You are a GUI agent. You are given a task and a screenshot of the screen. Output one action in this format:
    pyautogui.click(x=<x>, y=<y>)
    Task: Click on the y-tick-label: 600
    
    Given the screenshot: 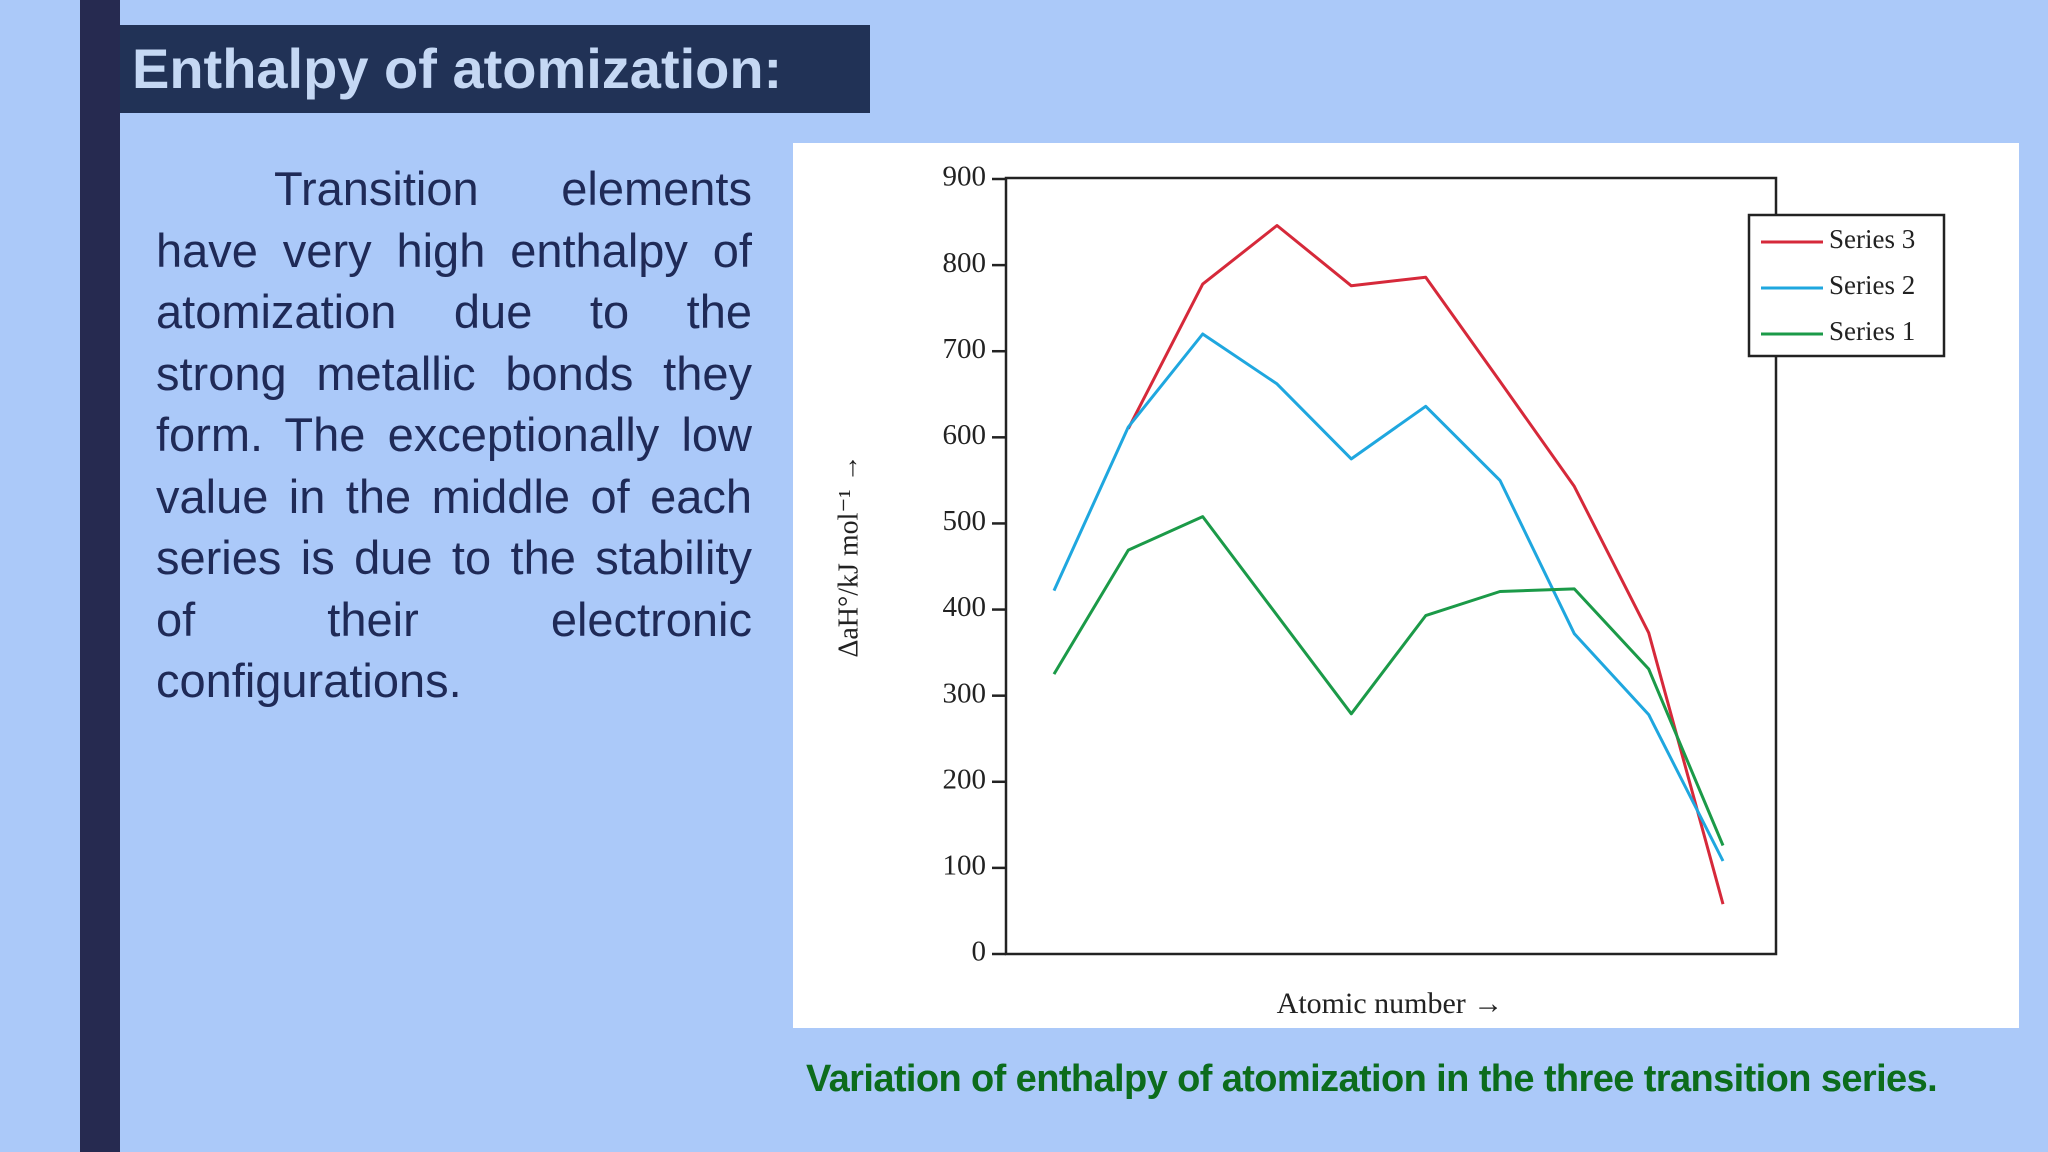 What is the action you would take?
    pyautogui.click(x=965, y=435)
    